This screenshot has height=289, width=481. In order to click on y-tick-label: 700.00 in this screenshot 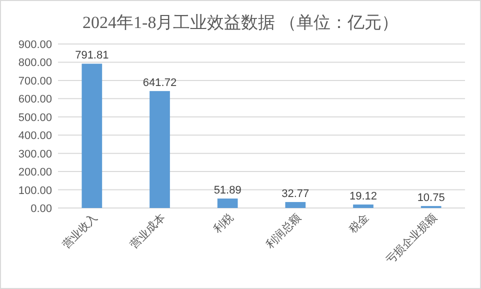, I will do `click(35, 81)`.